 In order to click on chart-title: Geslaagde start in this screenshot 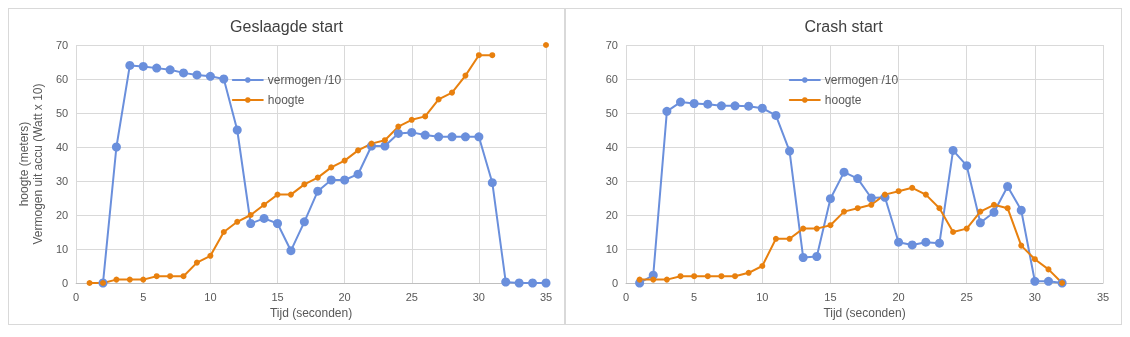, I will do `click(287, 26)`.